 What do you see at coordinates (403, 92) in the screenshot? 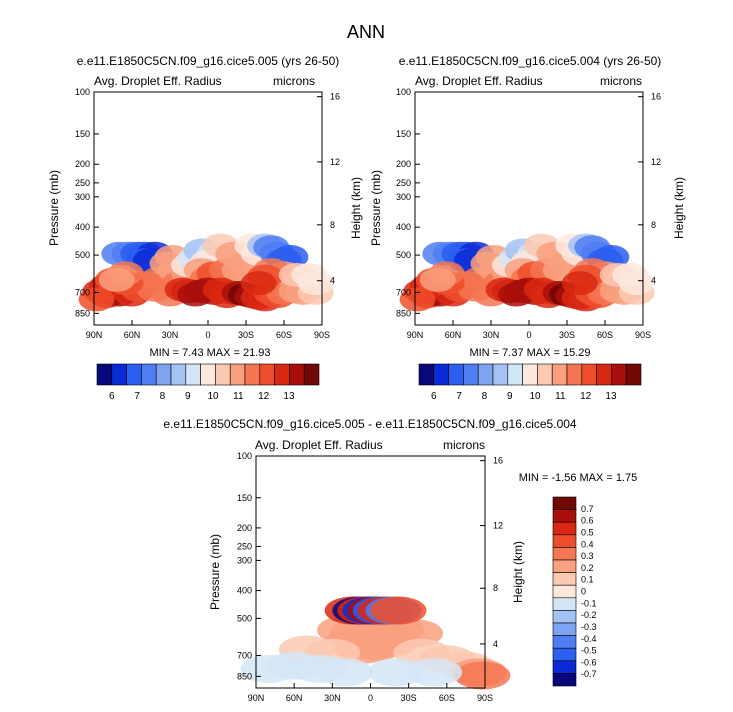
I see `panel-b-ytick-0: 100` at bounding box center [403, 92].